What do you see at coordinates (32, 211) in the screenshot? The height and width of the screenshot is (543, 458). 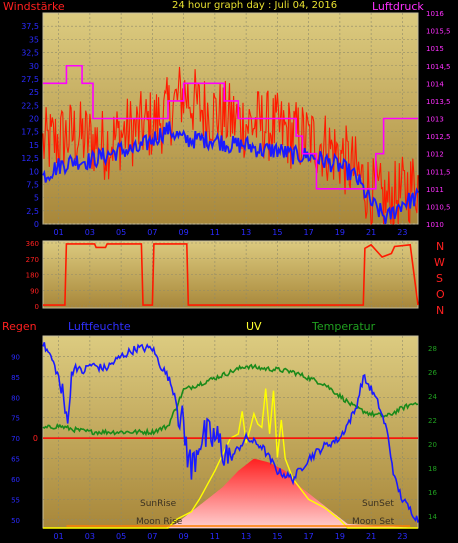 I see `wind-ytick-label: 2,5` at bounding box center [32, 211].